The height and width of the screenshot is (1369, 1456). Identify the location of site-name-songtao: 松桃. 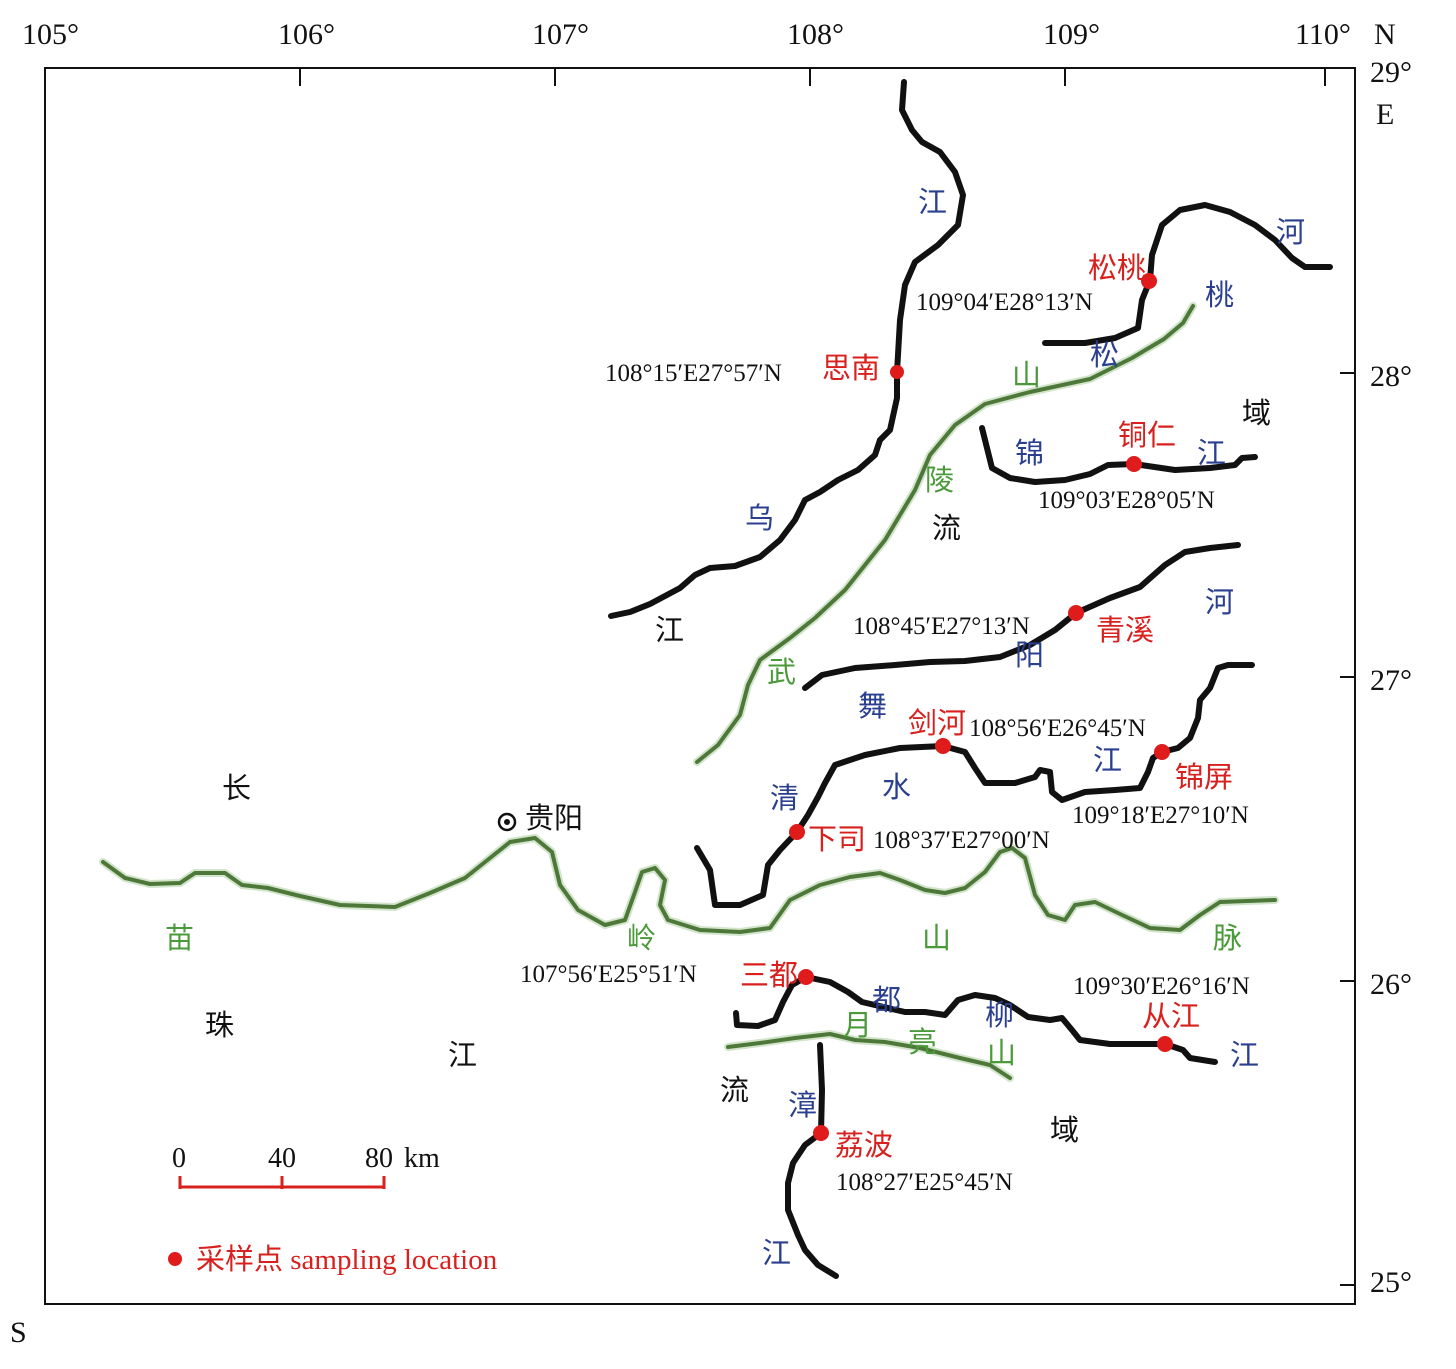
(1117, 268).